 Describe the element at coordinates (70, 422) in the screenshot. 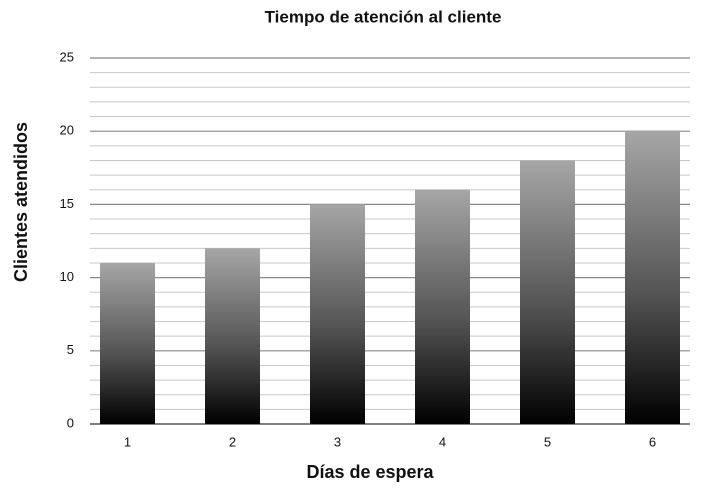

I see `y-tick-label: 0` at that location.